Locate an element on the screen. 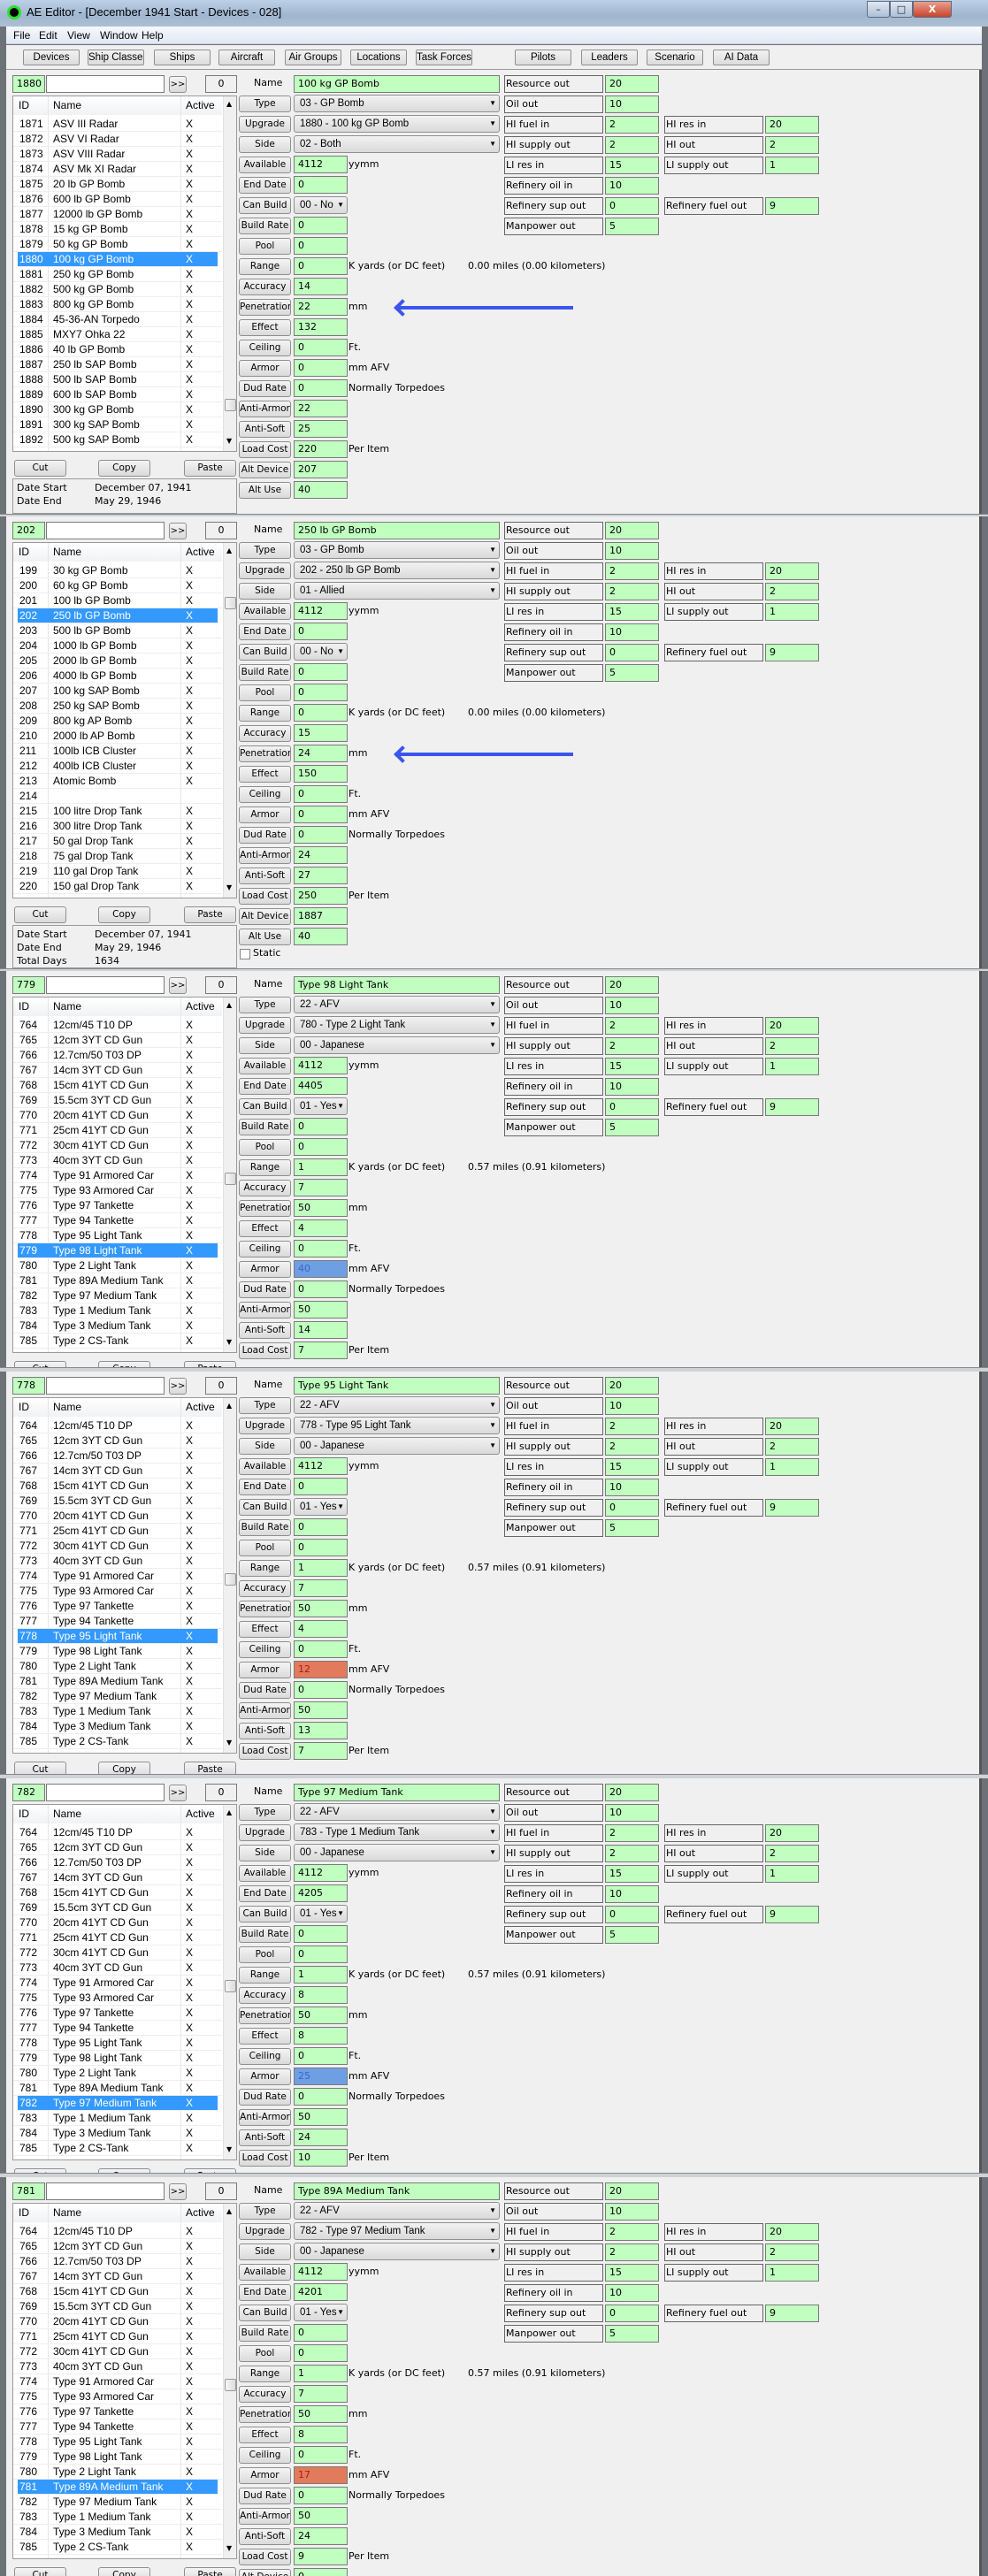 The height and width of the screenshot is (2576, 988). list-row: 1879 50 kg GP Bomb X is located at coordinates (117, 245).